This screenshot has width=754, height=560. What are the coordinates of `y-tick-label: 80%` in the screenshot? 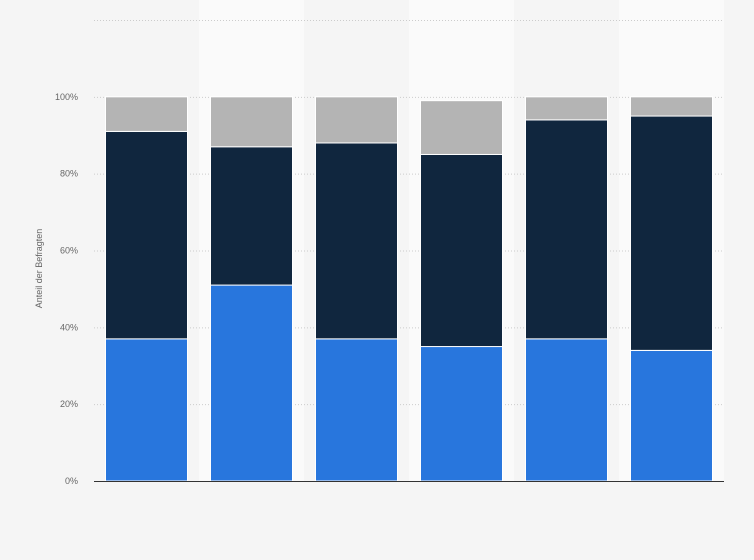 It's located at (69, 174).